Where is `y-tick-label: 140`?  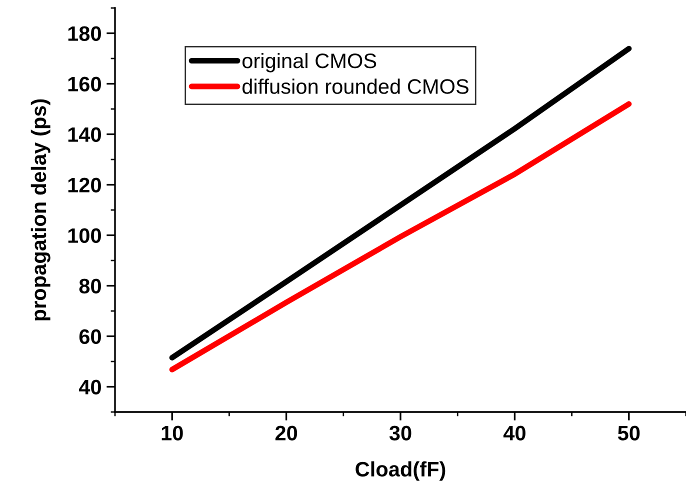
y-tick-label: 140 is located at coordinates (84, 134).